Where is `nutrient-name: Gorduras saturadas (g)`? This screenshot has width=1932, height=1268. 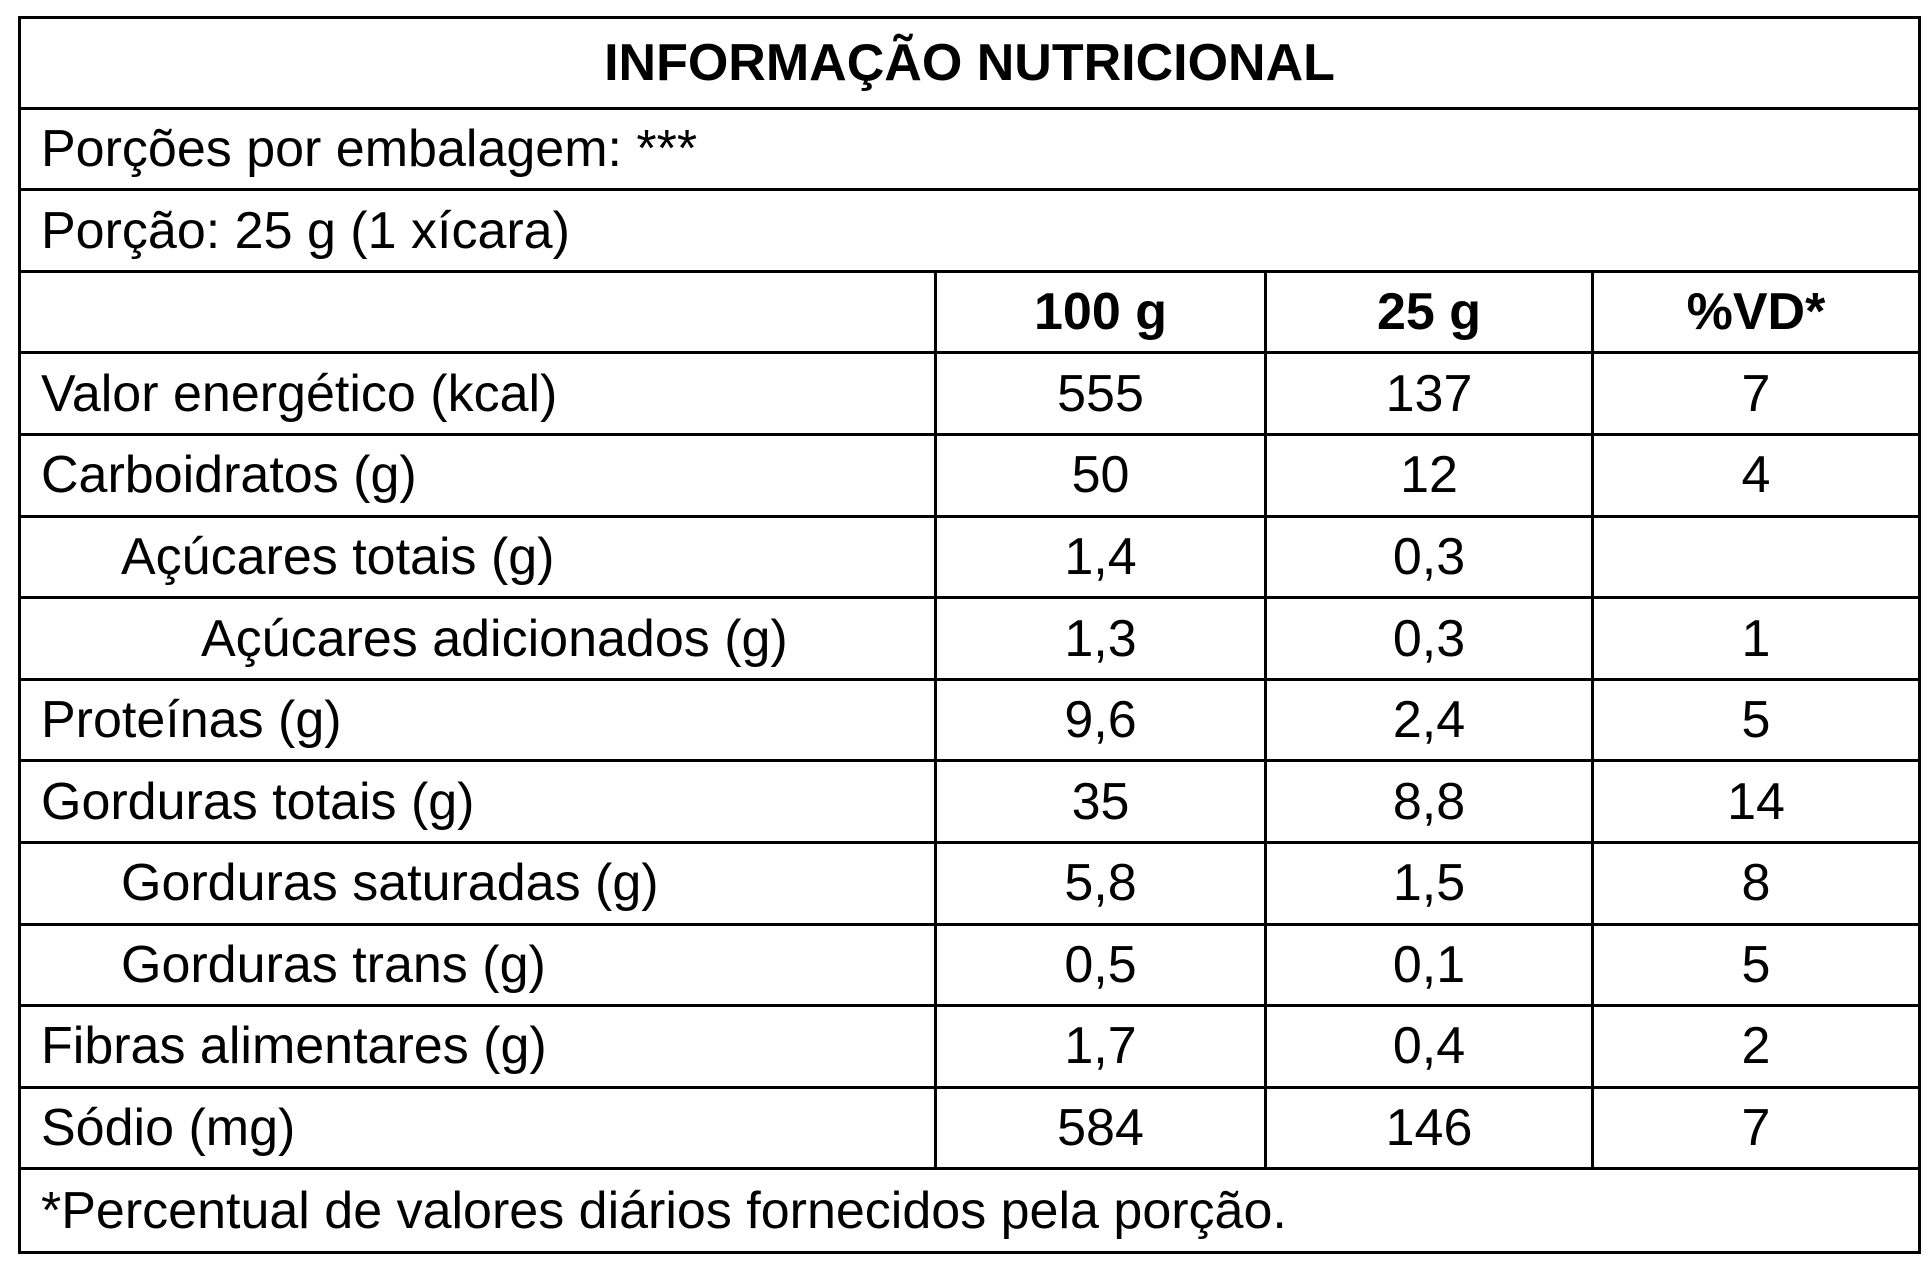 nutrient-name: Gorduras saturadas (g) is located at coordinates (477, 883).